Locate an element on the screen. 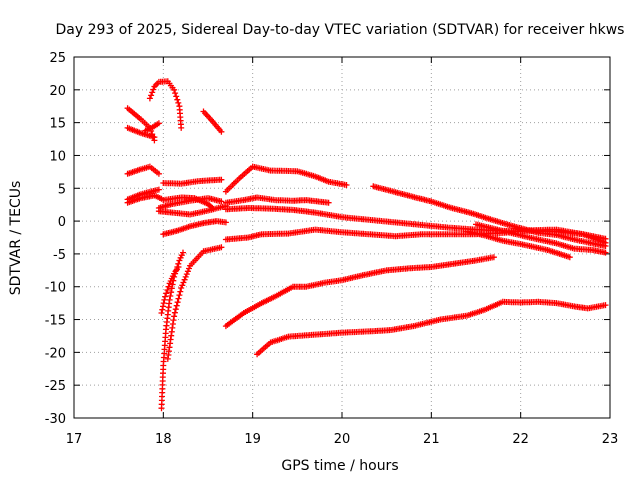 The image size is (640, 480). series-s17 is located at coordinates (359, 292).